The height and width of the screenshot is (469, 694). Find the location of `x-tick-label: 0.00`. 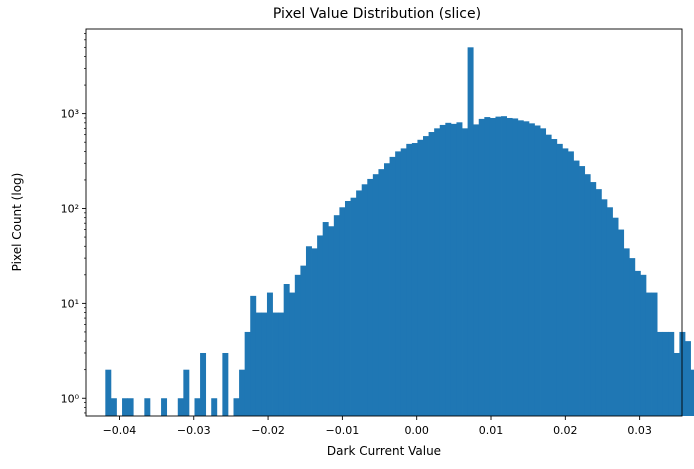

x-tick-label: 0.00 is located at coordinates (416, 430).